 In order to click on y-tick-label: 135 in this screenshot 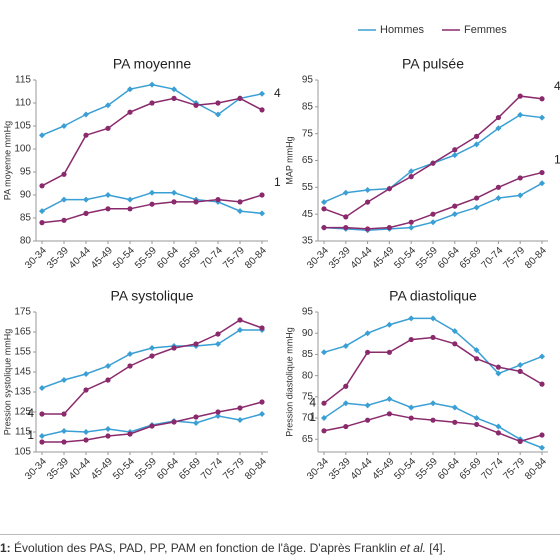, I will do `click(22, 392)`.